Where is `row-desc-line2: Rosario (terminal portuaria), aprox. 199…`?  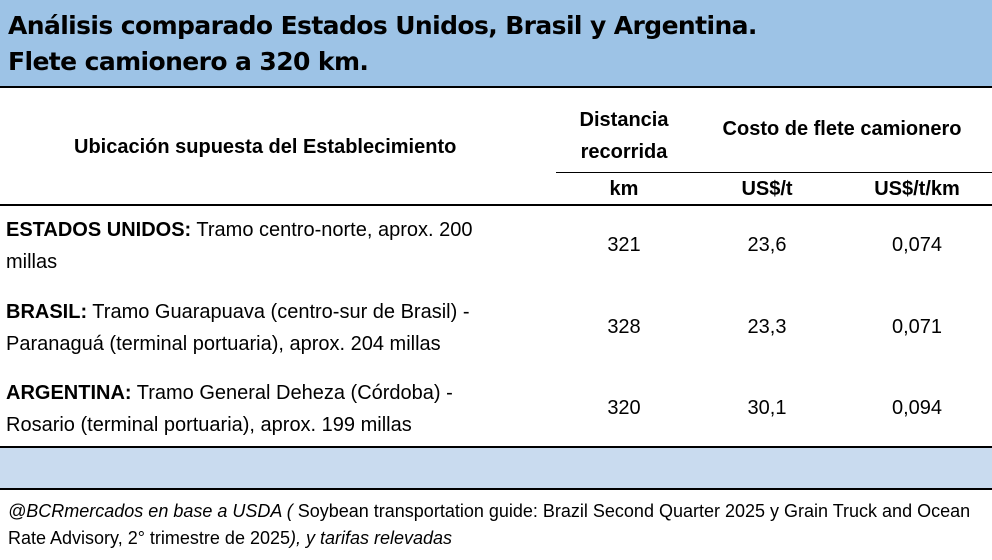
row-desc-line2: Rosario (terminal portuaria), aprox. 199… is located at coordinates (209, 425).